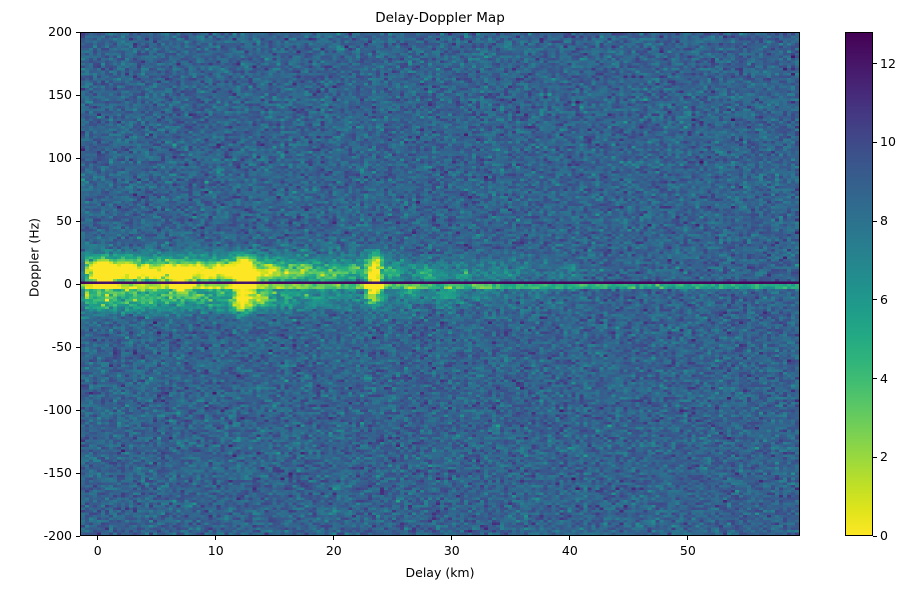 The image size is (907, 590). What do you see at coordinates (451, 550) in the screenshot?
I see `x-tick-label: 30` at bounding box center [451, 550].